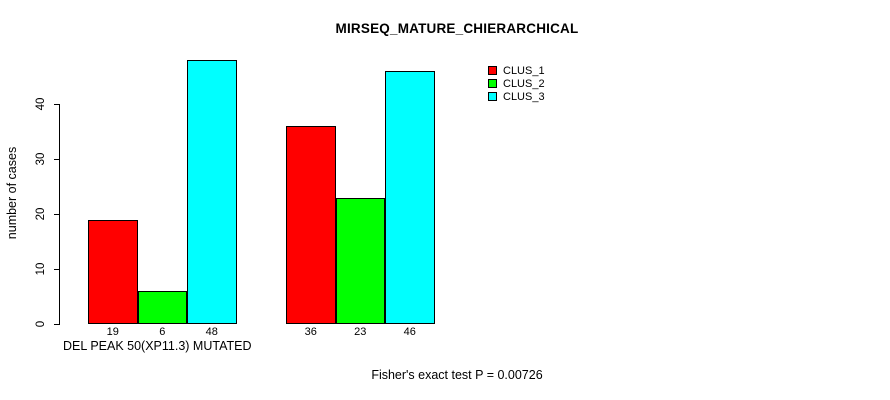 The height and width of the screenshot is (400, 890). I want to click on y-tick-label-0: 0, so click(41, 324).